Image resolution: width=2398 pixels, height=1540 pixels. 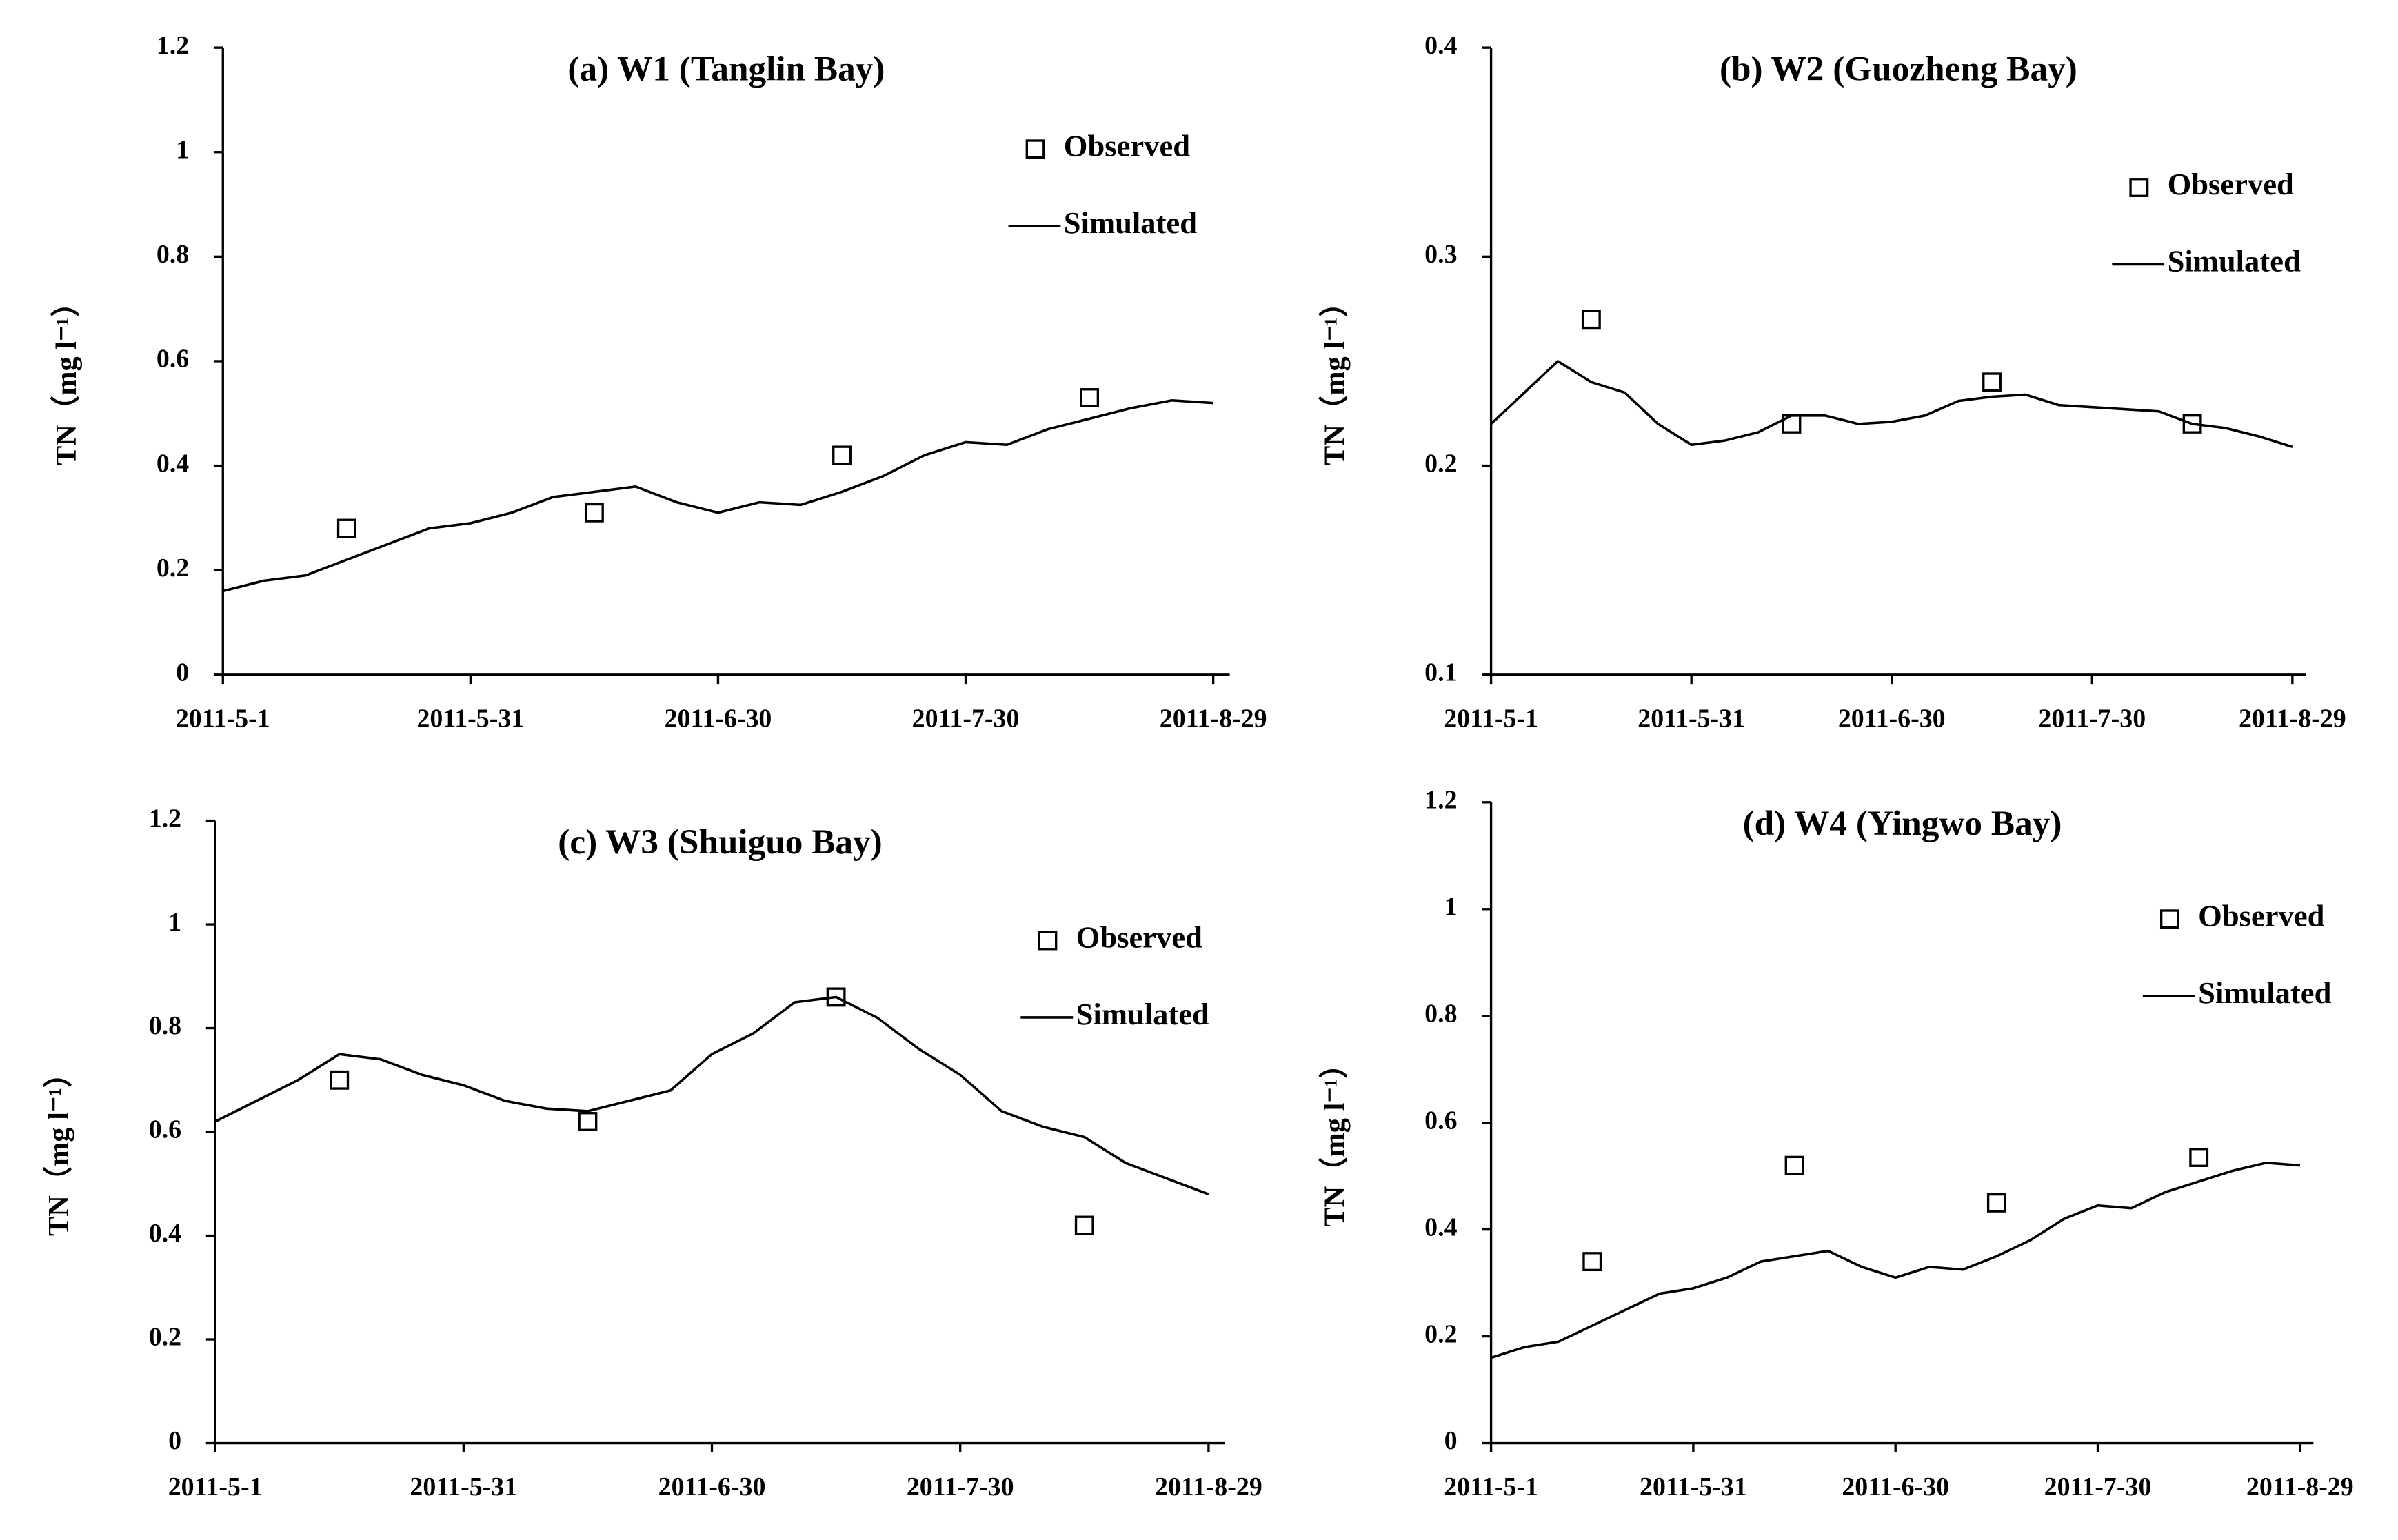 What do you see at coordinates (726, 70) in the screenshot?
I see `chart-title: (a) W1 (Tanglin Bay)` at bounding box center [726, 70].